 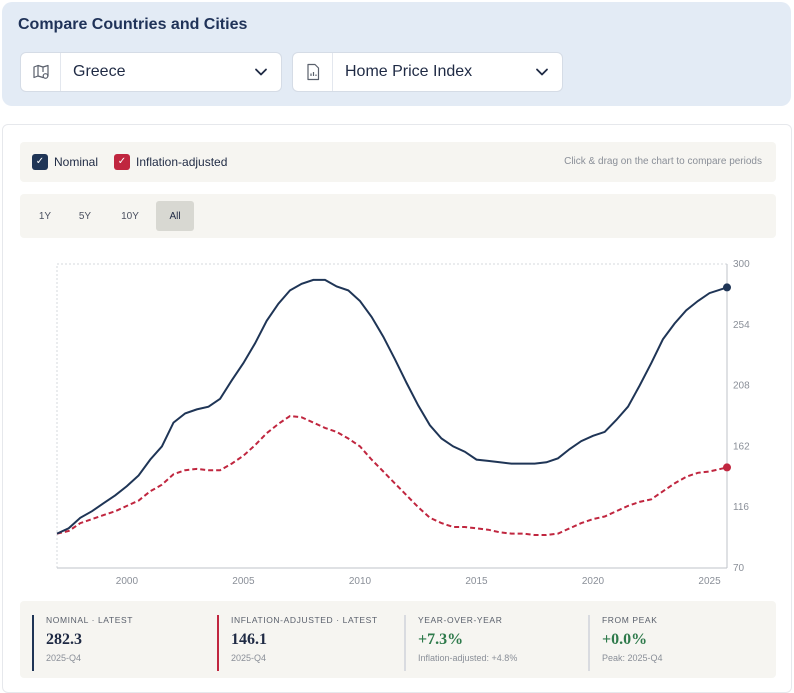 I want to click on legend-nominal-toggle: ✓ Nominal, so click(x=65, y=162).